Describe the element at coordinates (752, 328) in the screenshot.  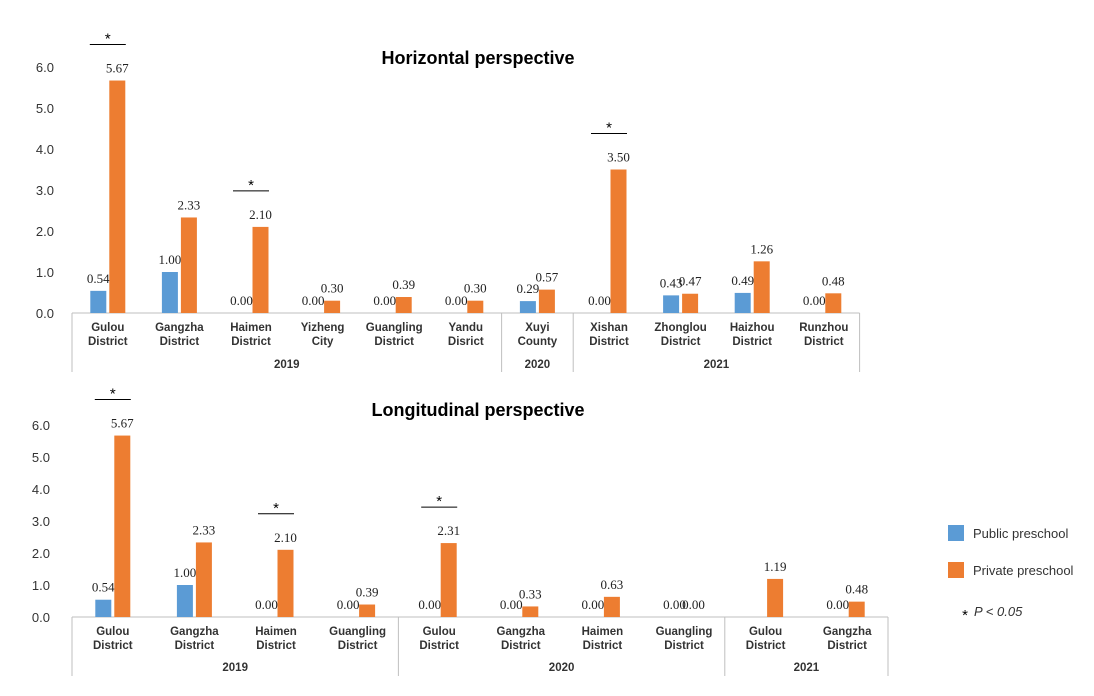
I see `category-label: Haizhou` at that location.